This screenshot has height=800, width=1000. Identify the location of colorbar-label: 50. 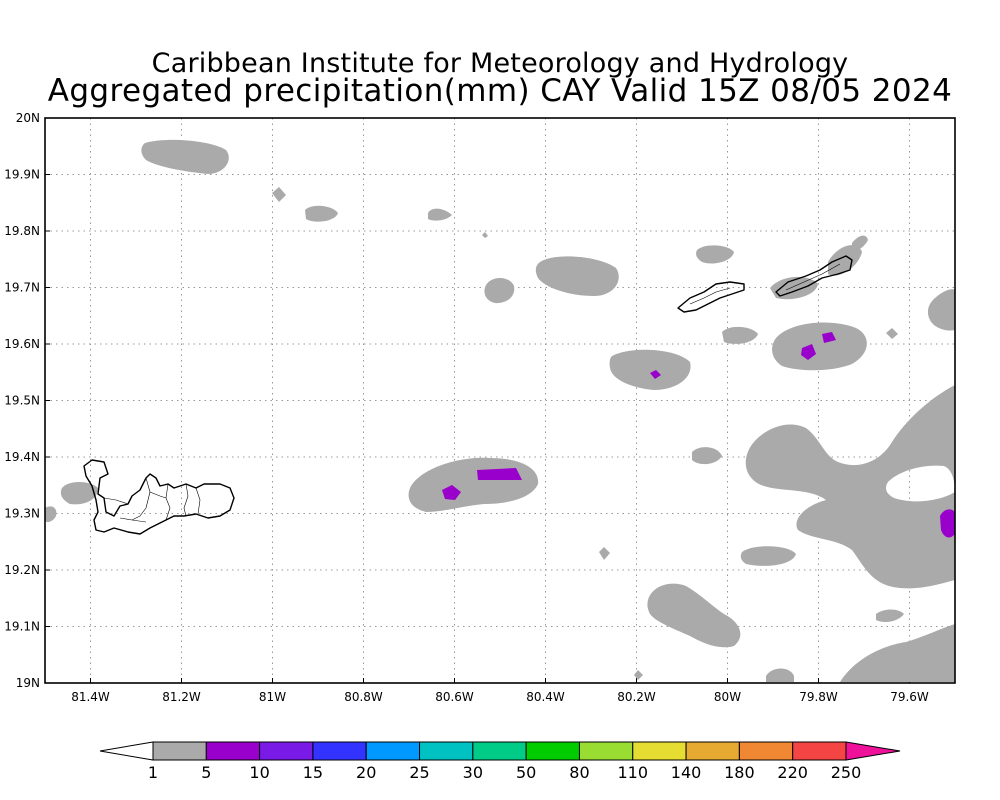
(526, 772).